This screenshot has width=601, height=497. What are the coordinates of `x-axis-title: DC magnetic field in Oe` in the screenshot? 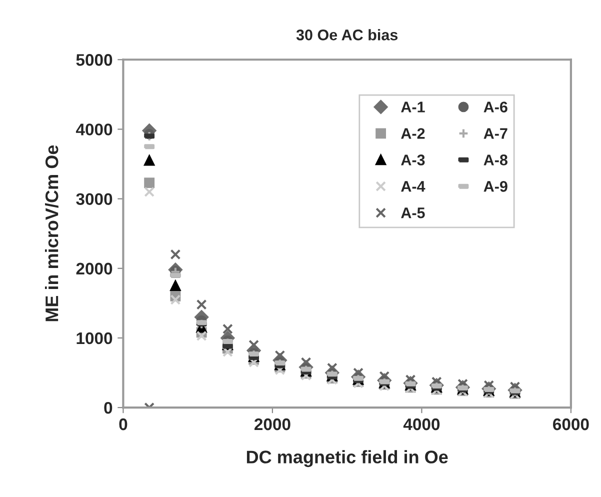 It's located at (347, 459).